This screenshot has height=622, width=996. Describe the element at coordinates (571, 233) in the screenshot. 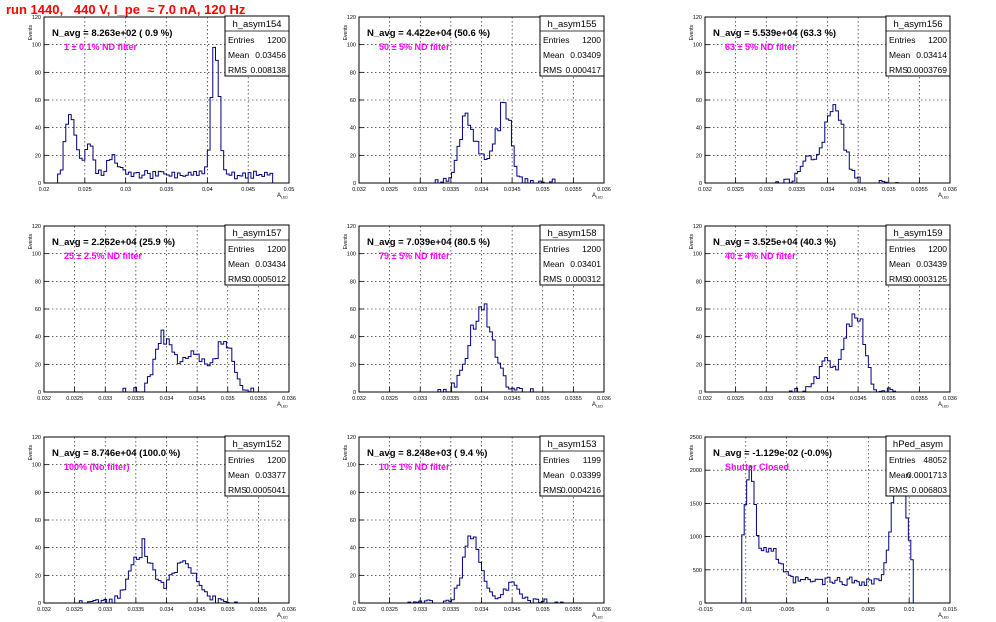

I see `histogram-name: h_asym158` at that location.